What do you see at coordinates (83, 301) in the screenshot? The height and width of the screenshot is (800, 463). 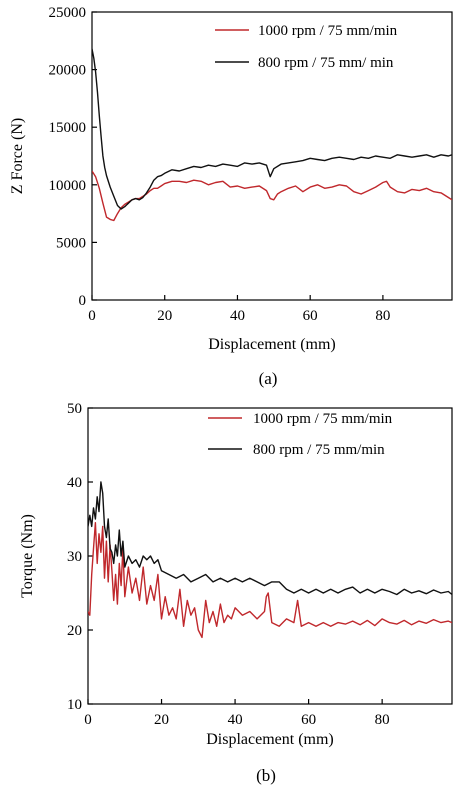 I see `y-tick-label: 0` at bounding box center [83, 301].